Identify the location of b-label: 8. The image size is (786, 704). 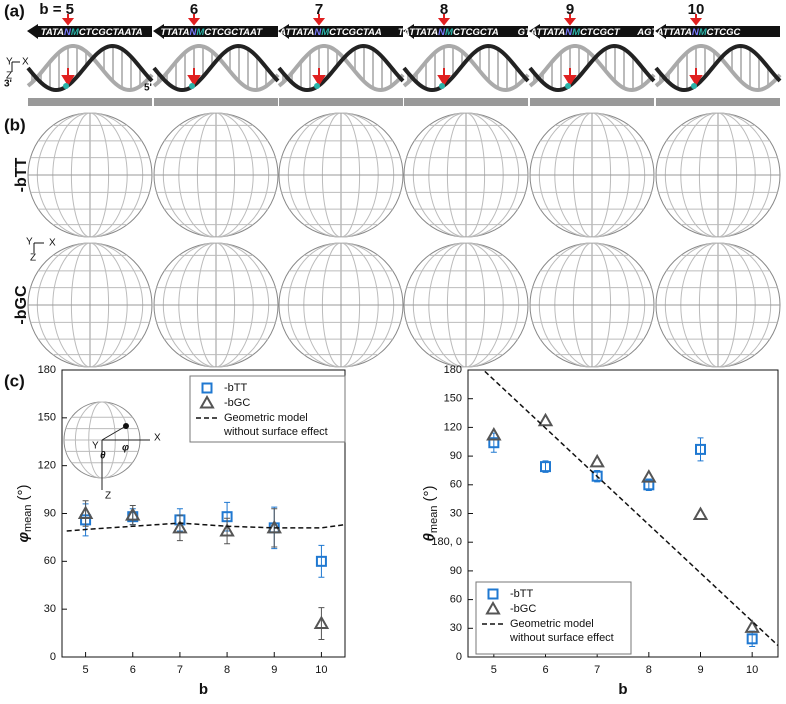
(444, 9).